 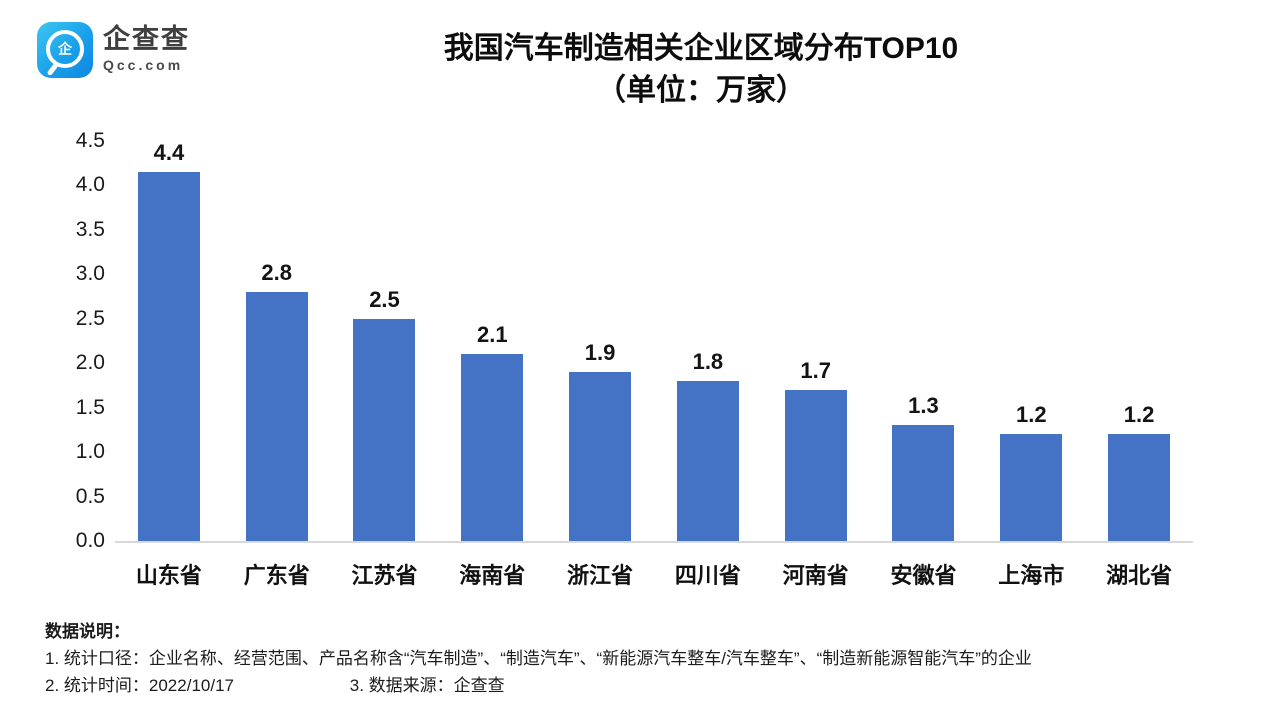 What do you see at coordinates (600, 353) in the screenshot?
I see `bar-value-label: 1.9` at bounding box center [600, 353].